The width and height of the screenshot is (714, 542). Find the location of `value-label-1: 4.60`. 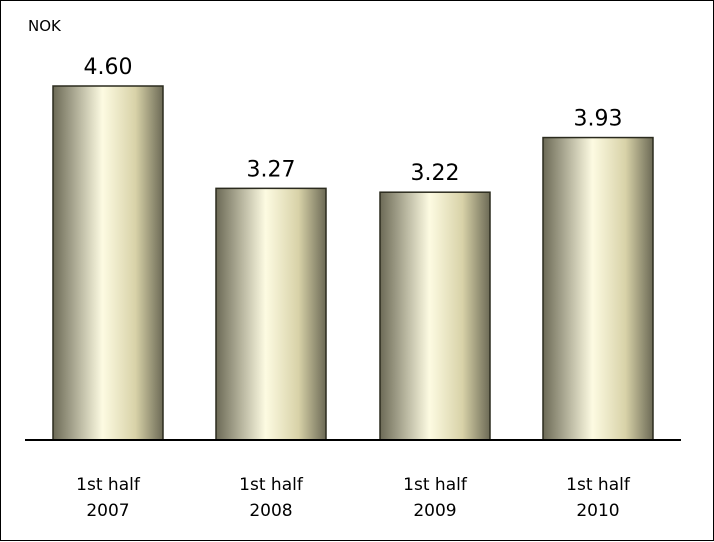

value-label-1: 4.60 is located at coordinates (108, 67).